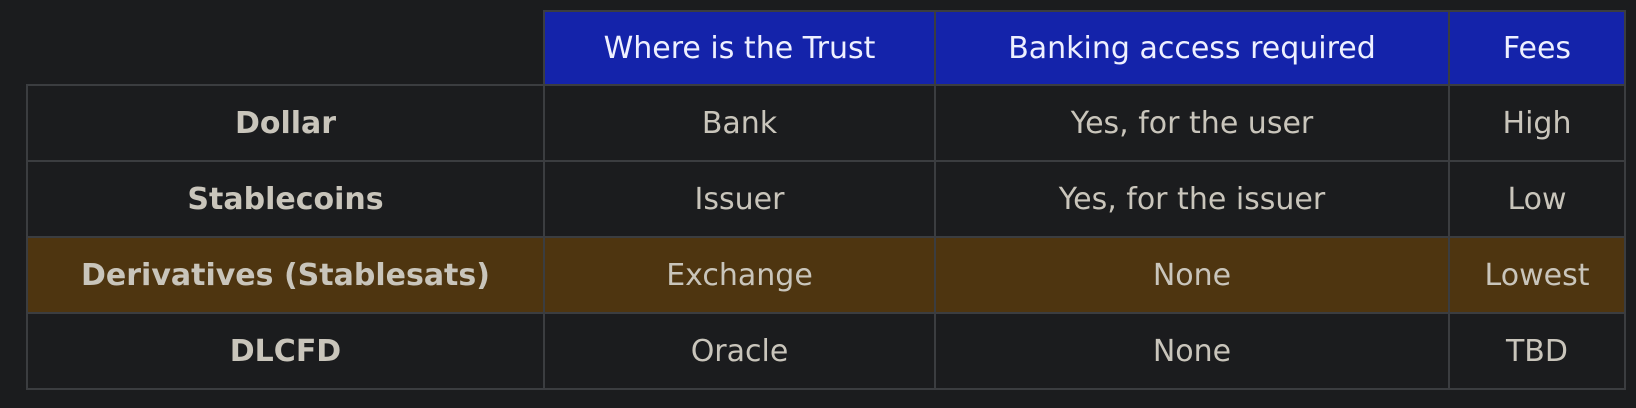  Describe the element at coordinates (1193, 200) in the screenshot. I see `cell-stablecoins-banking: Yes, for the issuer` at that location.